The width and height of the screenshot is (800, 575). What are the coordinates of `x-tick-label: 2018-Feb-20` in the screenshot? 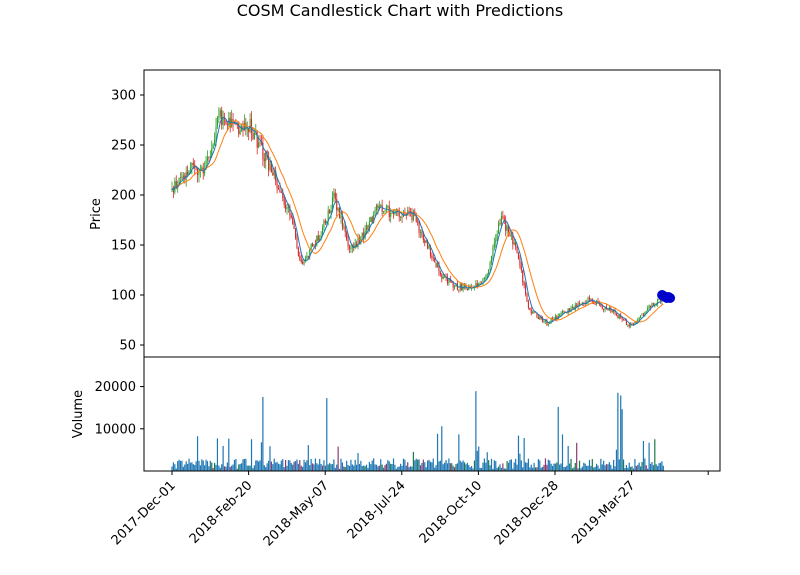 It's located at (221, 512).